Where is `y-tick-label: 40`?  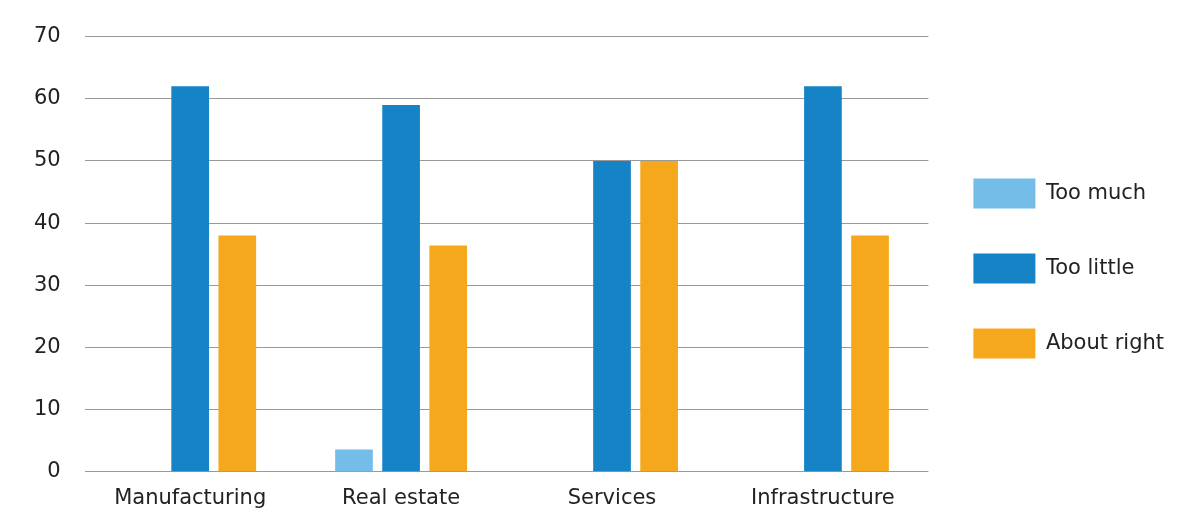
y-tick-label: 40 is located at coordinates (47, 221).